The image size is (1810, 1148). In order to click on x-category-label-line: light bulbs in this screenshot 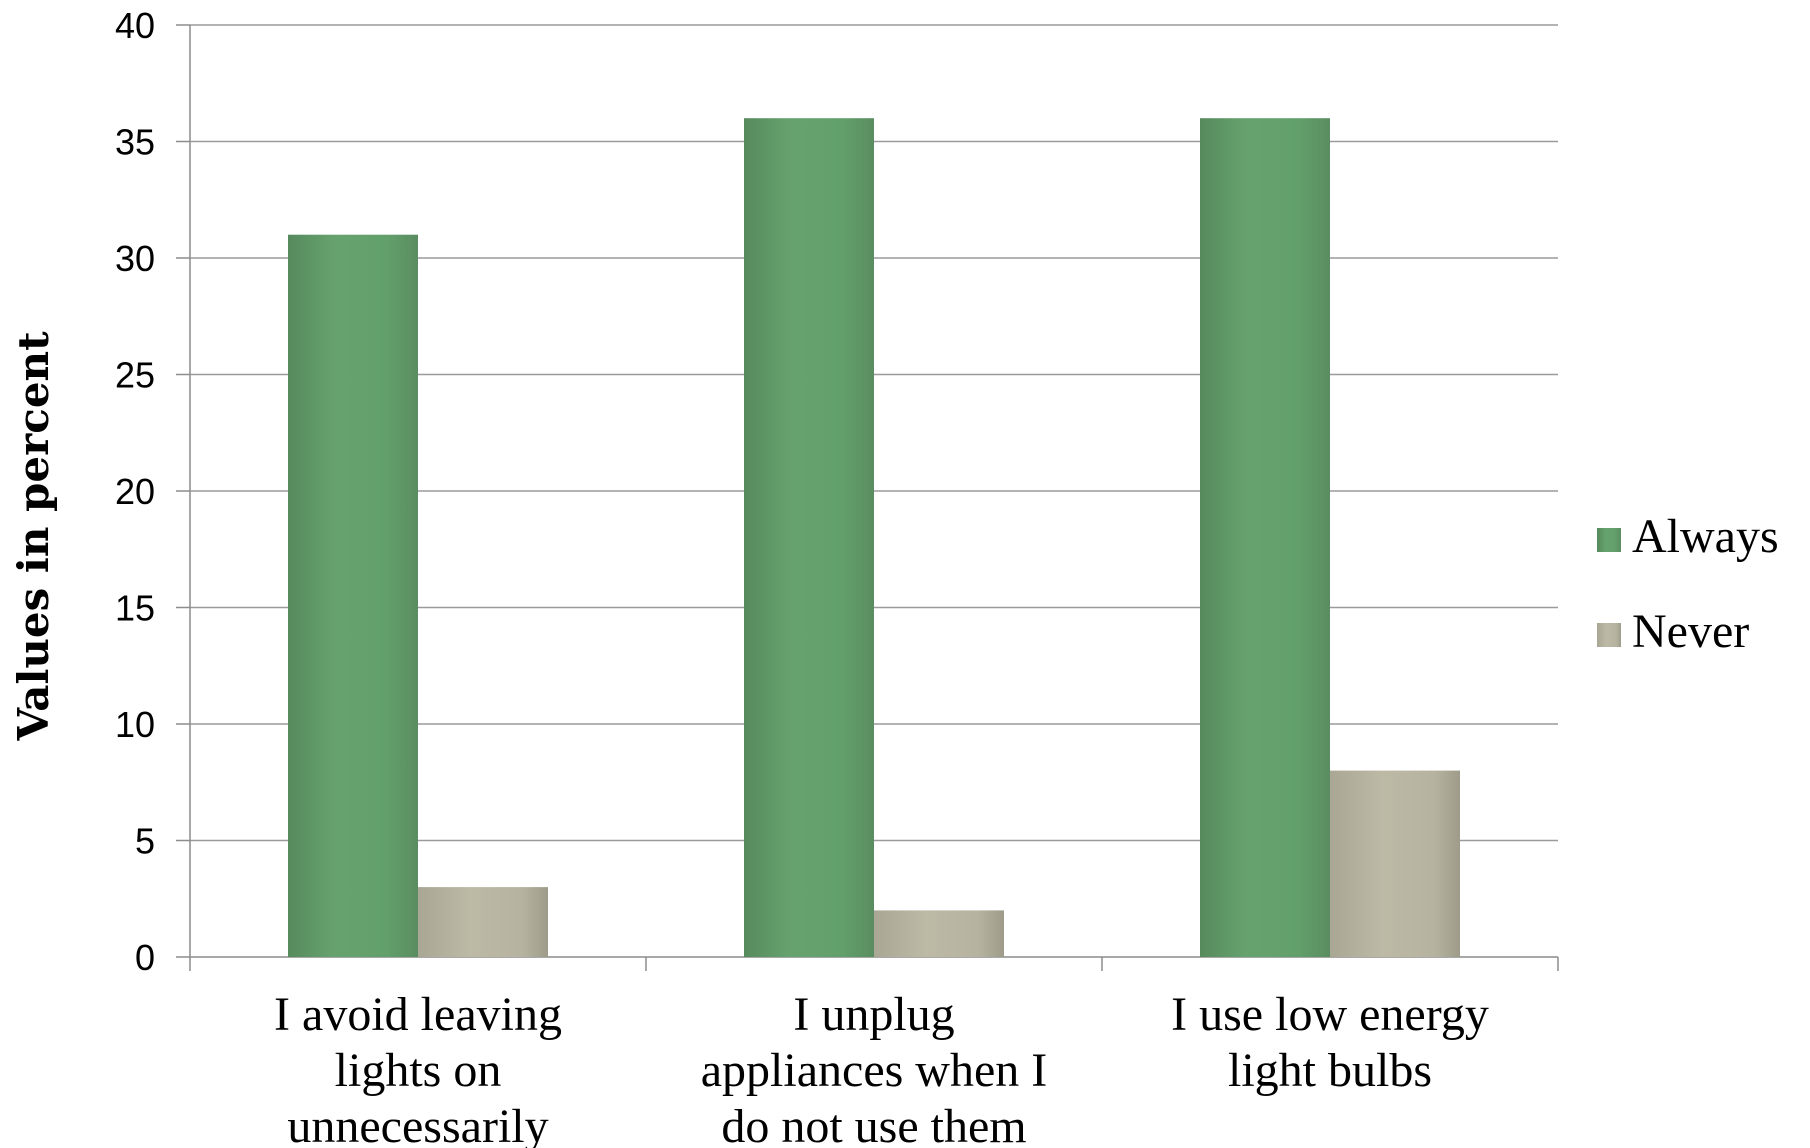, I will do `click(1330, 1070)`.